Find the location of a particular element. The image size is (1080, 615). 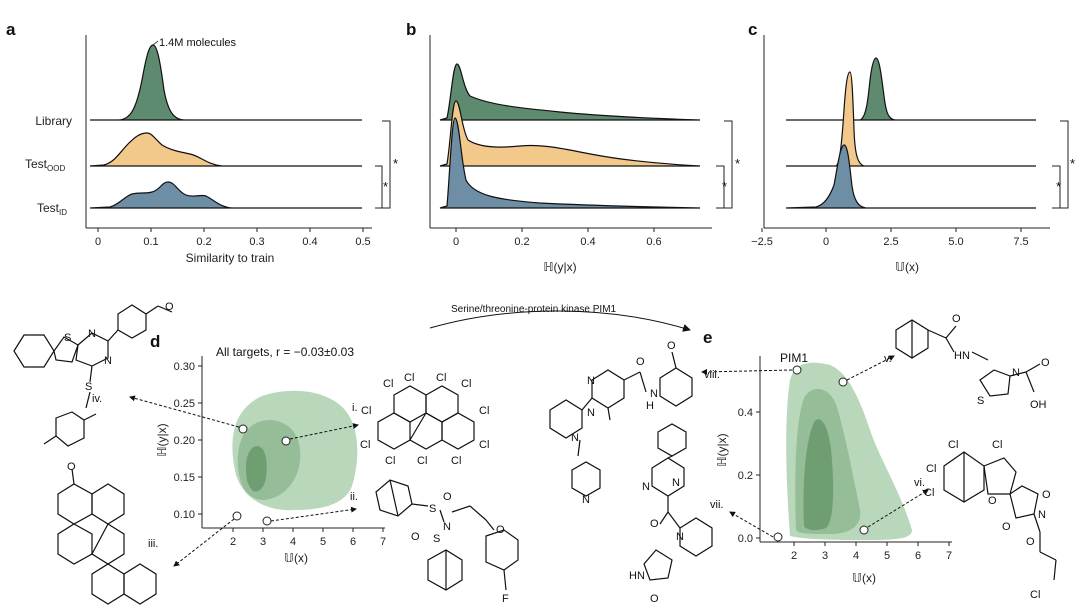

e-ytick: 0.4 is located at coordinates (745, 413).